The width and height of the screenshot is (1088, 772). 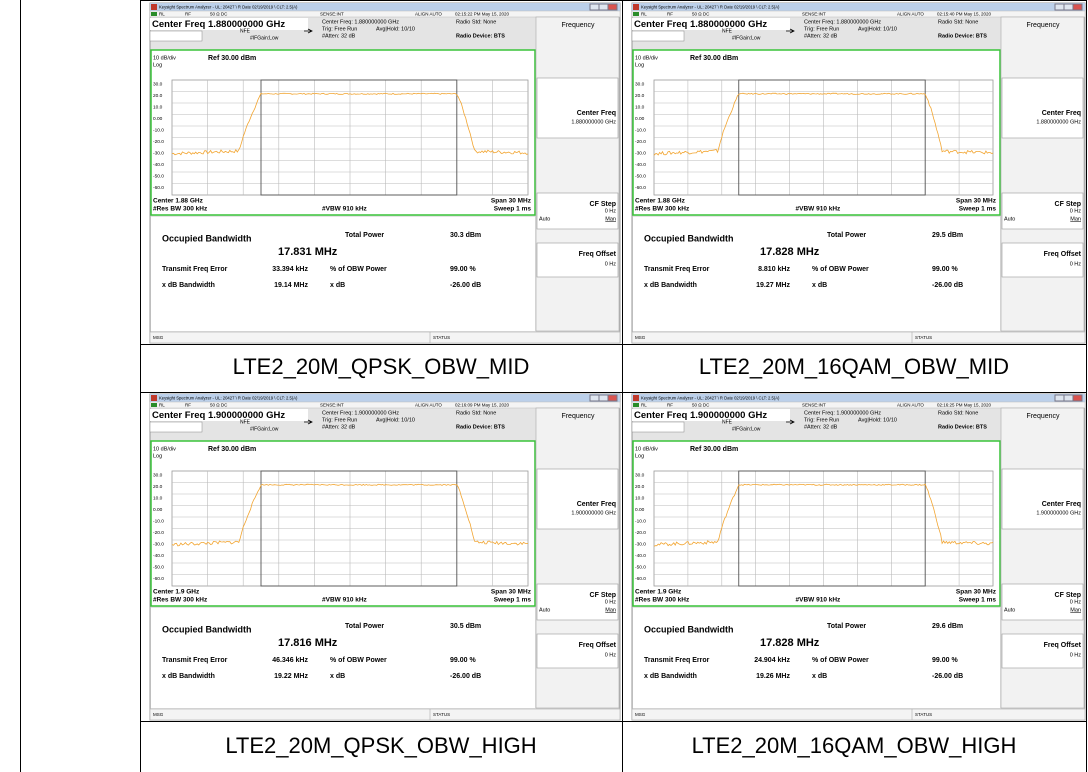 I want to click on label: 24.904 kHz, so click(x=772, y=660).